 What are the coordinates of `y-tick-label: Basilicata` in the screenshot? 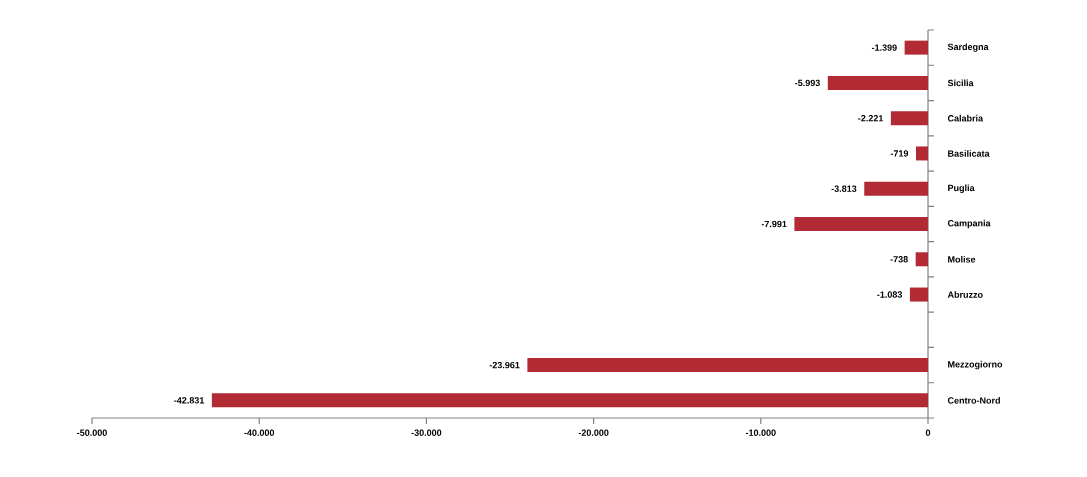 It's located at (969, 153).